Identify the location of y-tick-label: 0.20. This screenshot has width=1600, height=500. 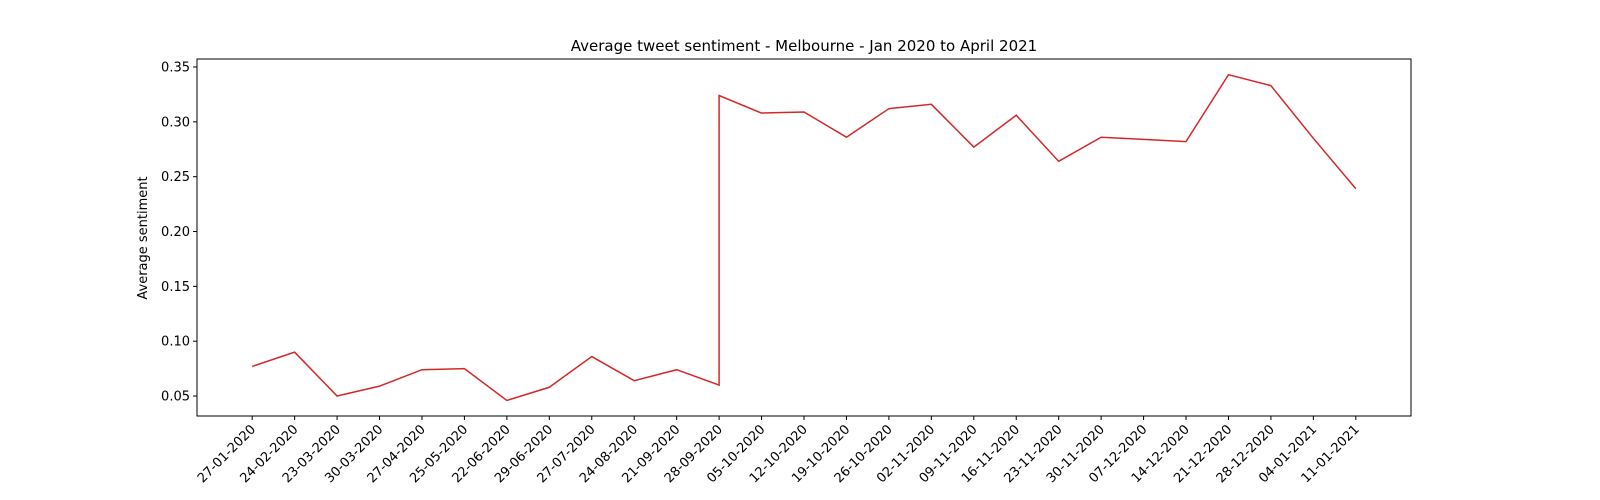
(175, 232).